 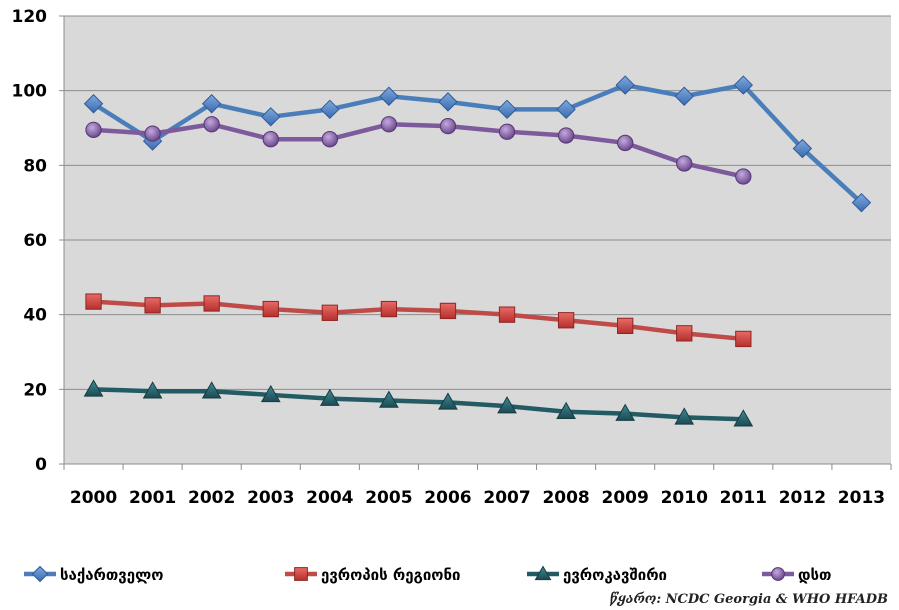 What do you see at coordinates (93, 498) in the screenshot?
I see `x-tick-label: 2000` at bounding box center [93, 498].